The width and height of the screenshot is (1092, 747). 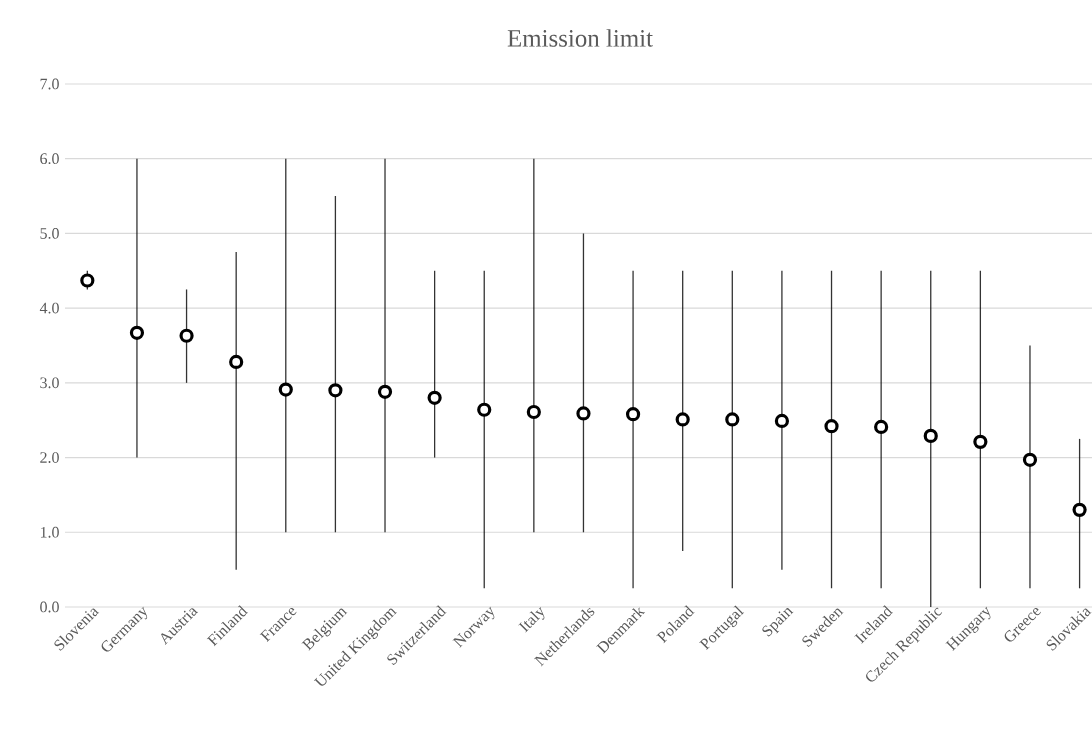 I want to click on y-tick-label: 4.0, so click(x=49, y=308).